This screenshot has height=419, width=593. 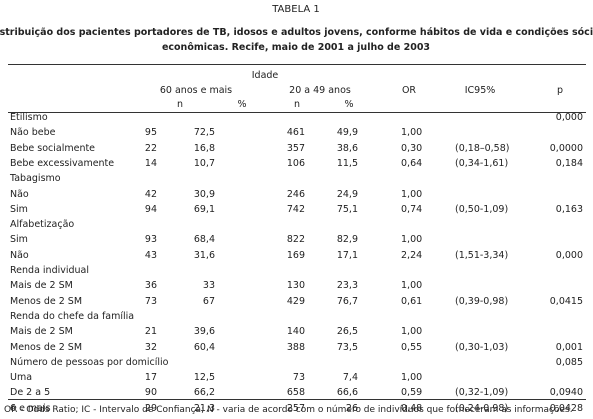 I want to click on cell: 94, so click(x=150, y=209).